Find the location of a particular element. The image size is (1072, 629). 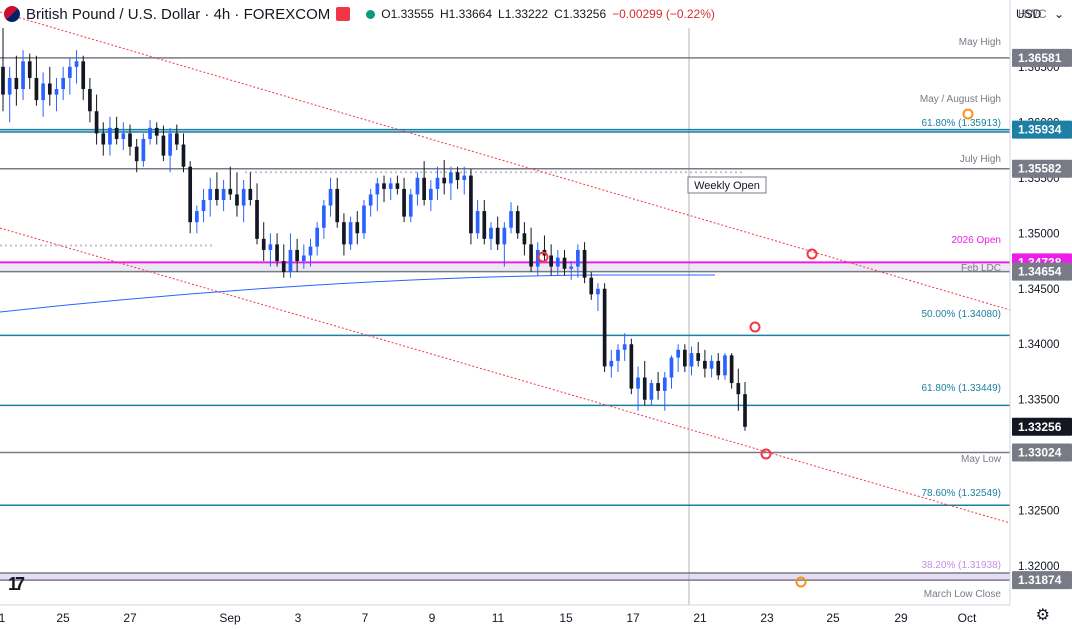

price-badge-label: 1.33024 is located at coordinates (1040, 453).